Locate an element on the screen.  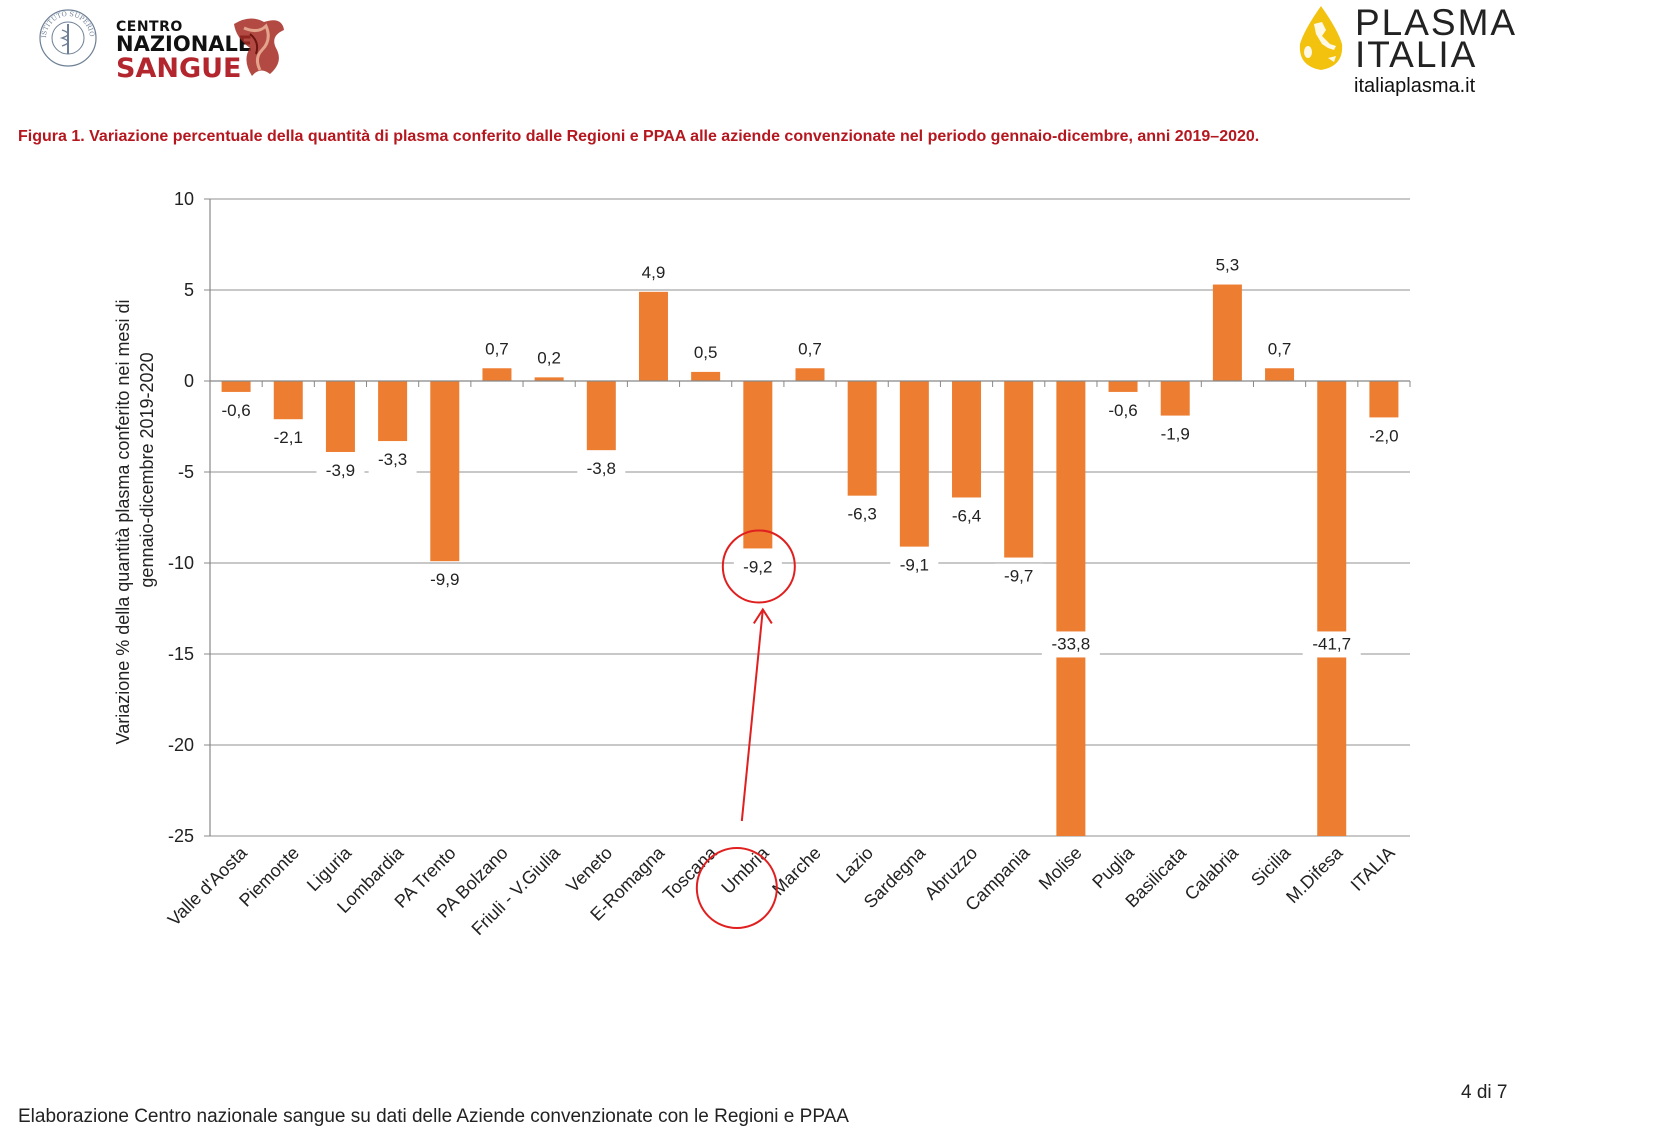
x-tick-label: Sicilia is located at coordinates (1271, 866).